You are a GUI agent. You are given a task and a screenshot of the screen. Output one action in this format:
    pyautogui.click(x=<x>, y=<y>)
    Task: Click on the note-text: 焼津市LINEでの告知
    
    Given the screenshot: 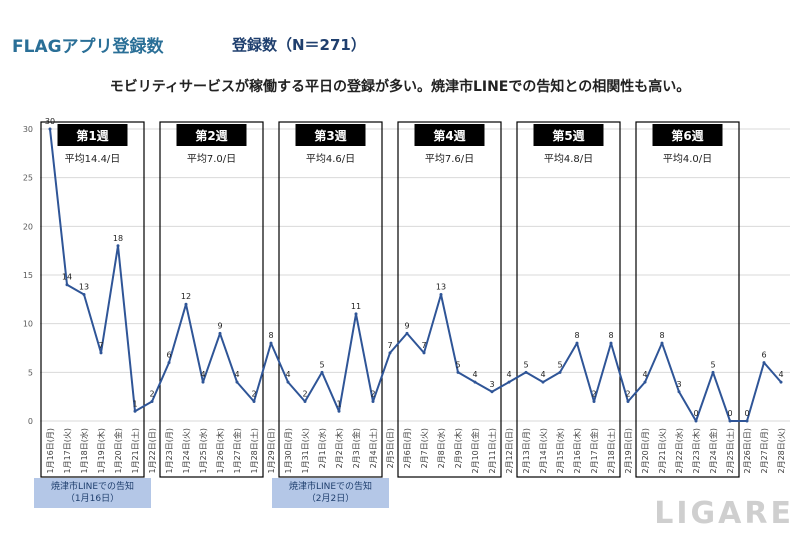 What is the action you would take?
    pyautogui.click(x=330, y=487)
    